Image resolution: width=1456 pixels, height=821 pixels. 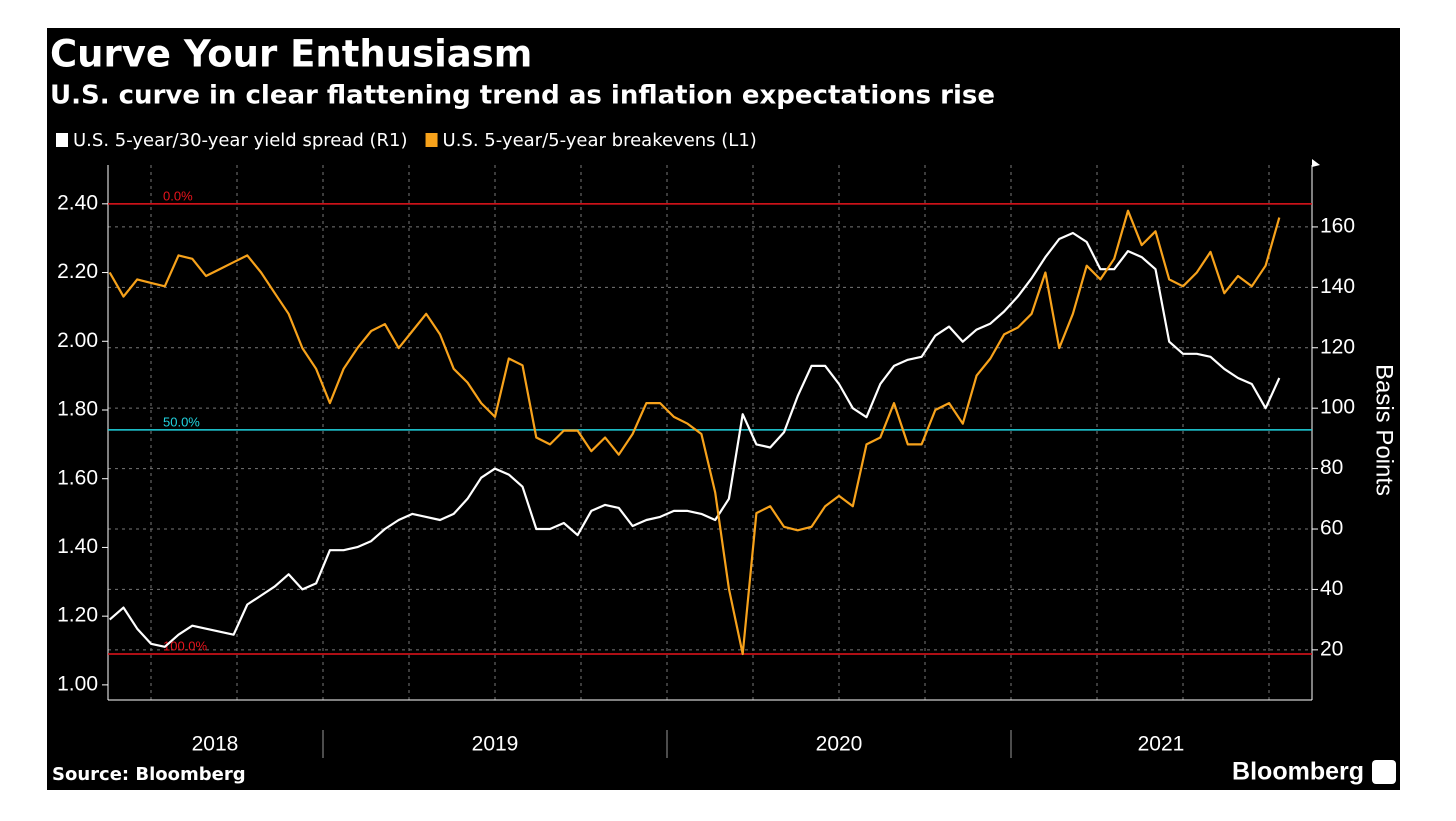 What do you see at coordinates (77, 202) in the screenshot?
I see `y-tick-label: 2.40` at bounding box center [77, 202].